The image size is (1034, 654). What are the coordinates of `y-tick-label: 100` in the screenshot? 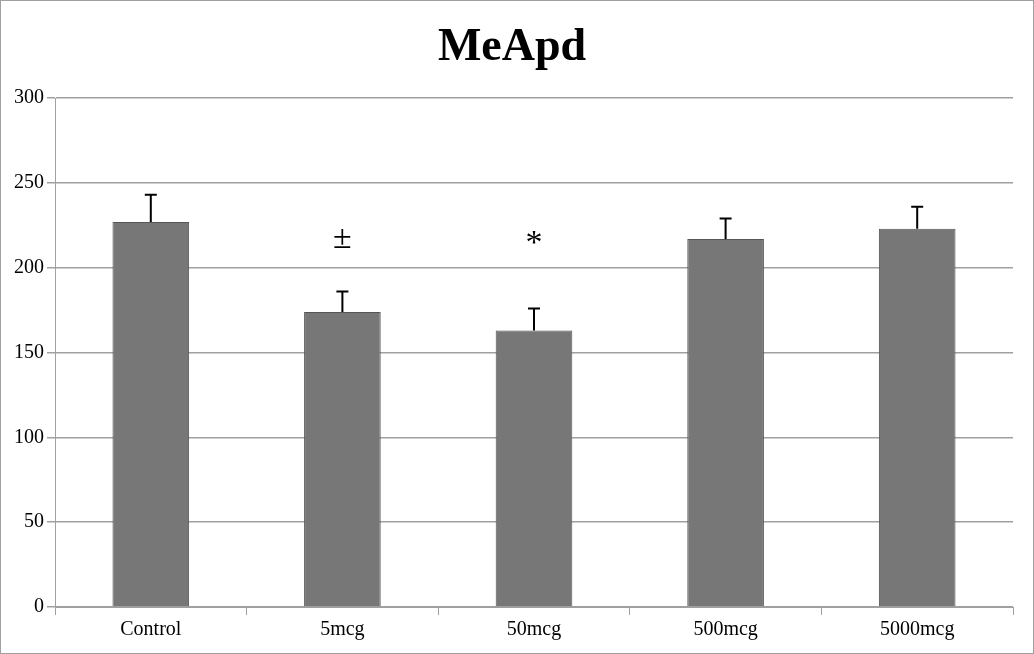 It's located at (29, 435).